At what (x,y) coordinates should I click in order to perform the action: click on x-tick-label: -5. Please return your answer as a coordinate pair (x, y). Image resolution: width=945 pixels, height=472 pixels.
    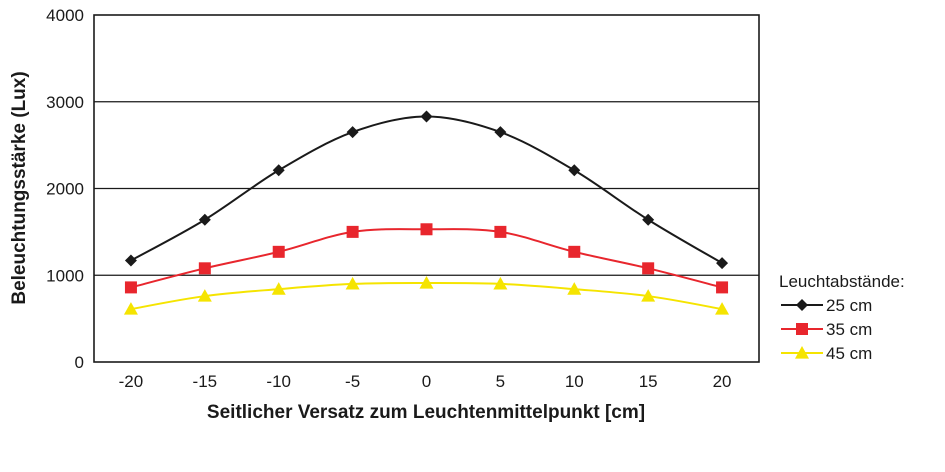
    Looking at the image, I should click on (352, 381).